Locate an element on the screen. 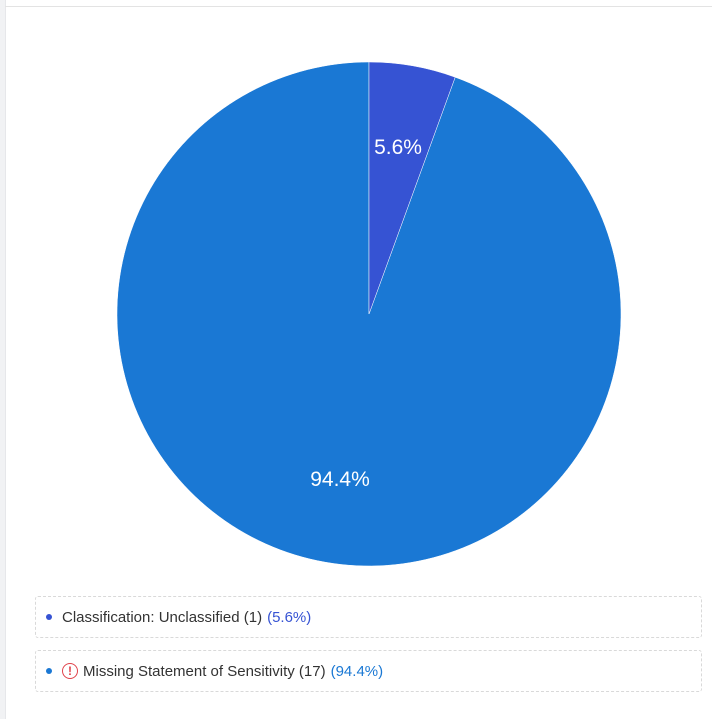 The image size is (712, 719). warning-icon: ! is located at coordinates (70, 671).